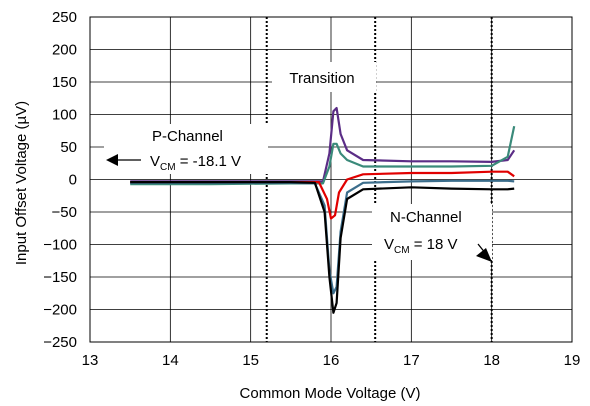 This screenshot has height=406, width=590. I want to click on transition-label: Transition, so click(321, 78).